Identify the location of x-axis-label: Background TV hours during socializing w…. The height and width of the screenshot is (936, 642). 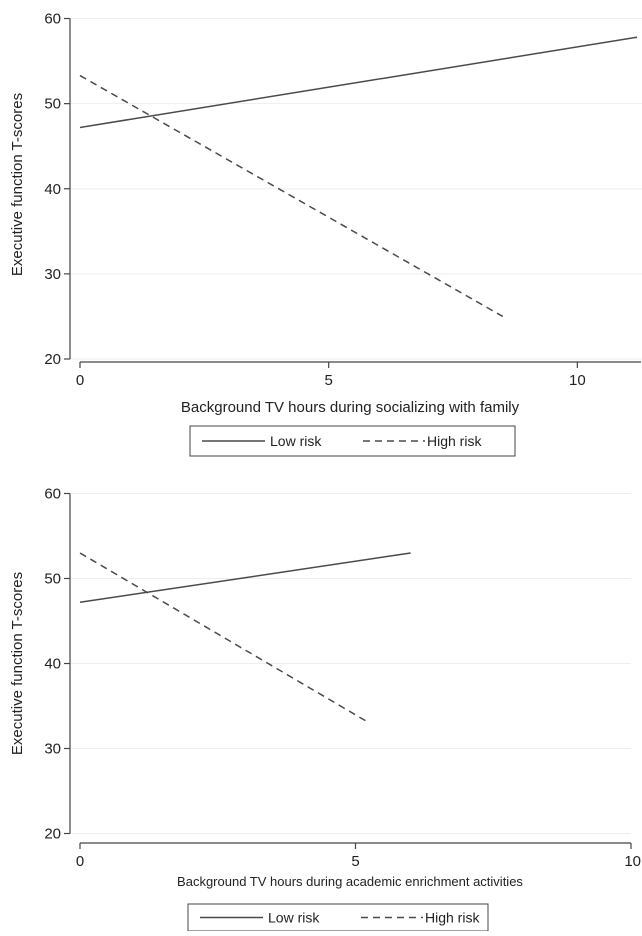
(350, 407).